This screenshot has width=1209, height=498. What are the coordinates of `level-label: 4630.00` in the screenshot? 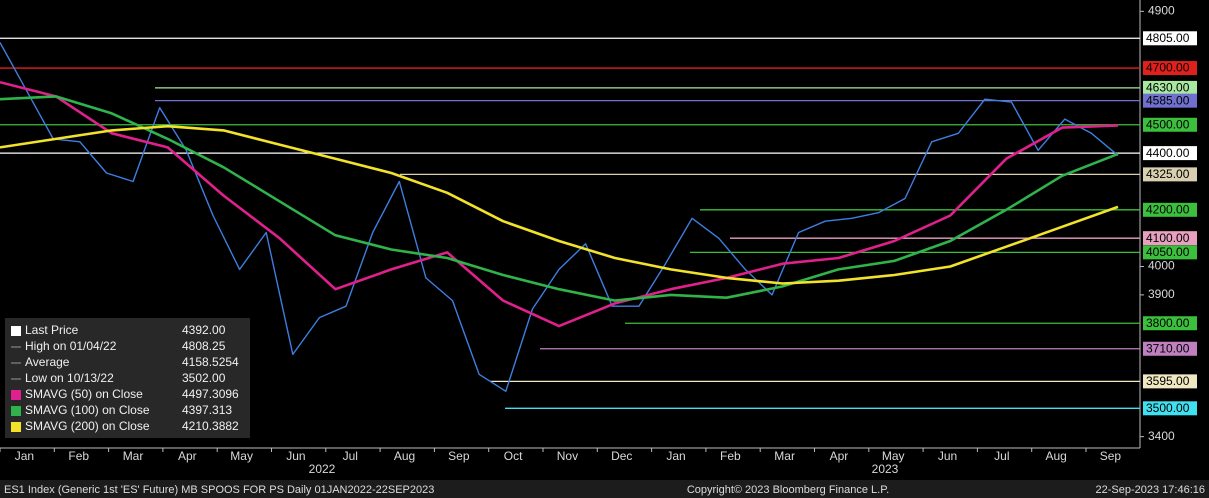 It's located at (1168, 88).